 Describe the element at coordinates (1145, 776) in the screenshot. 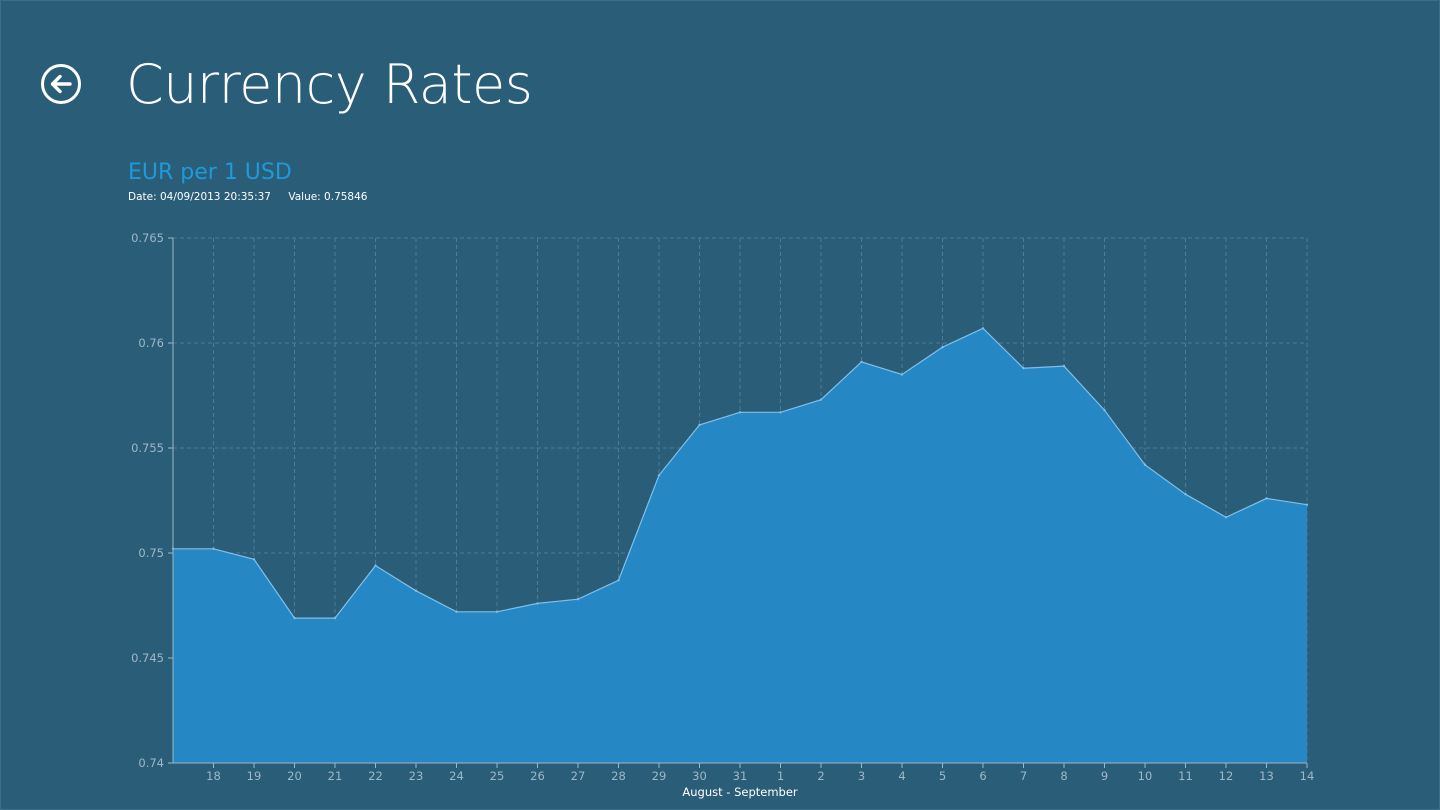

I see `x-tick-label: 10` at that location.